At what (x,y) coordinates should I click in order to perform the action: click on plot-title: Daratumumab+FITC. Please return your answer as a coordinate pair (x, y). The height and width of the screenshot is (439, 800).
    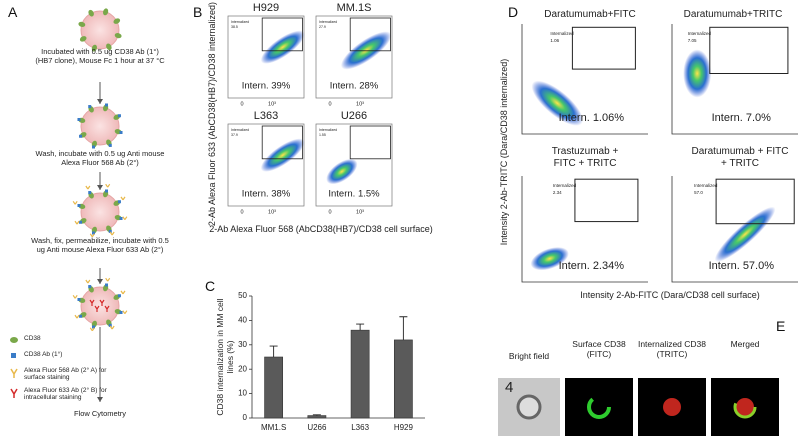
    Looking at the image, I should click on (590, 14).